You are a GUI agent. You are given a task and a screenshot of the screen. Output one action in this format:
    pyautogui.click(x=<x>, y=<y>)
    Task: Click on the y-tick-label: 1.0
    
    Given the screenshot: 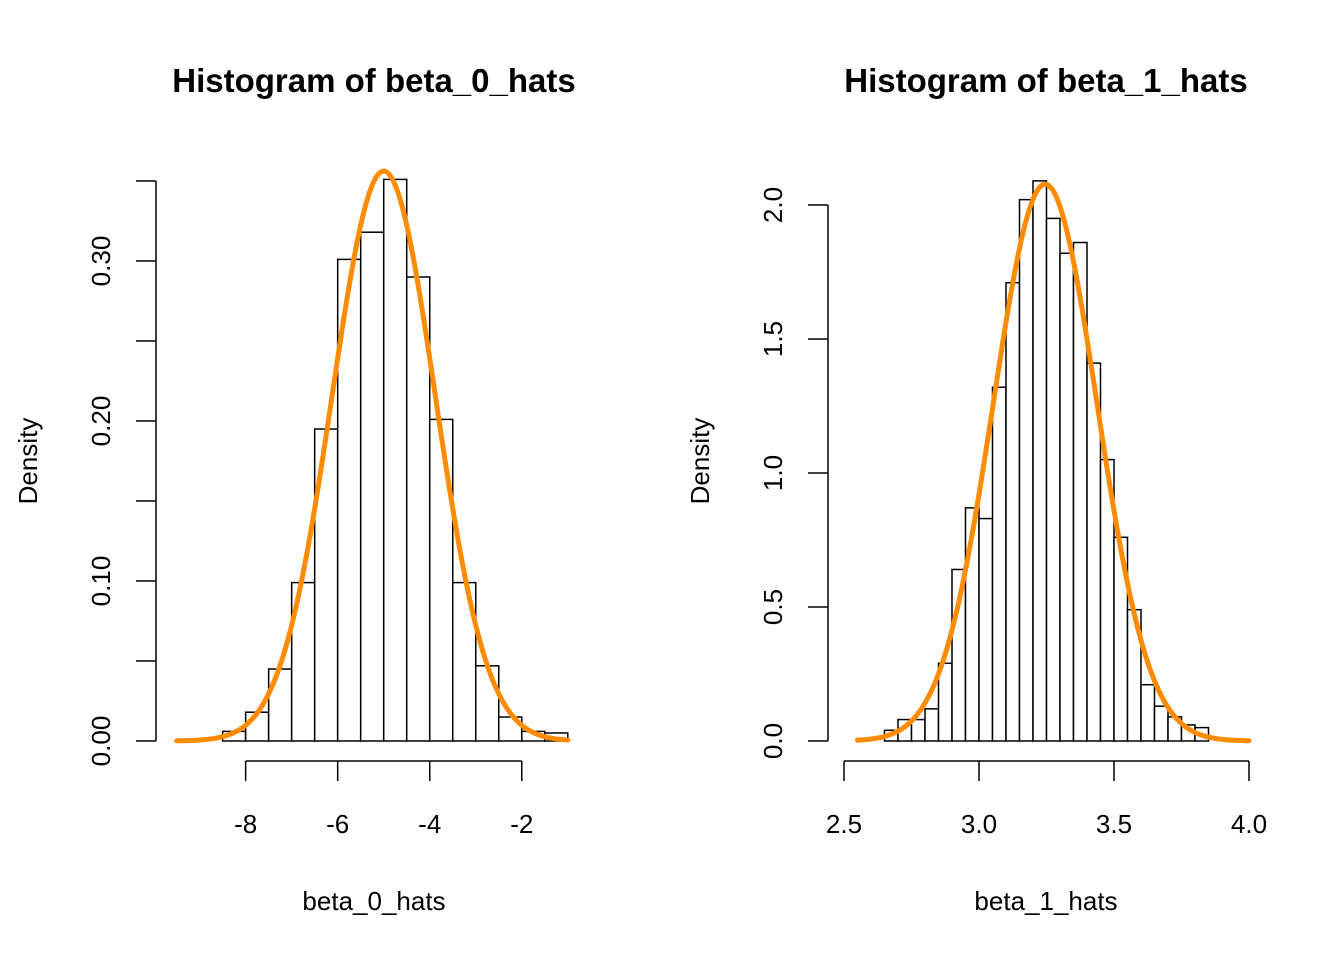 What is the action you would take?
    pyautogui.click(x=773, y=473)
    